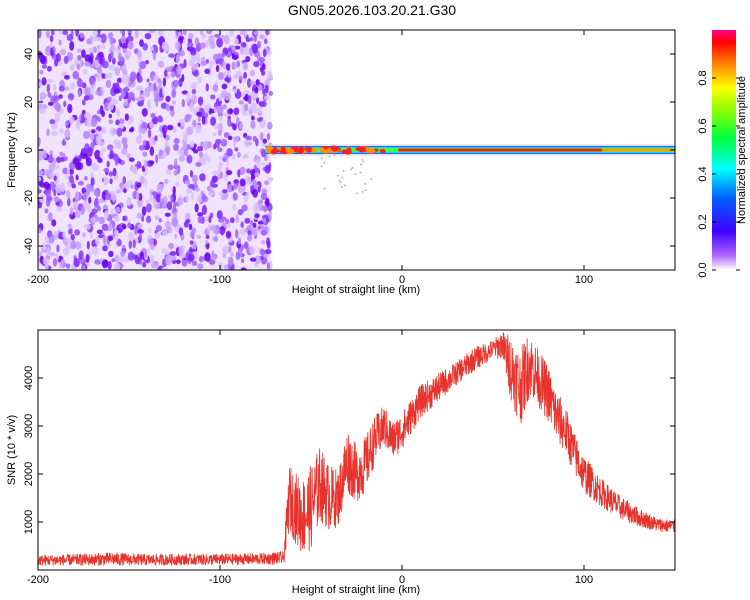 This screenshot has height=600, width=750. I want to click on snr-y-tick-label: 4000, so click(29, 378).